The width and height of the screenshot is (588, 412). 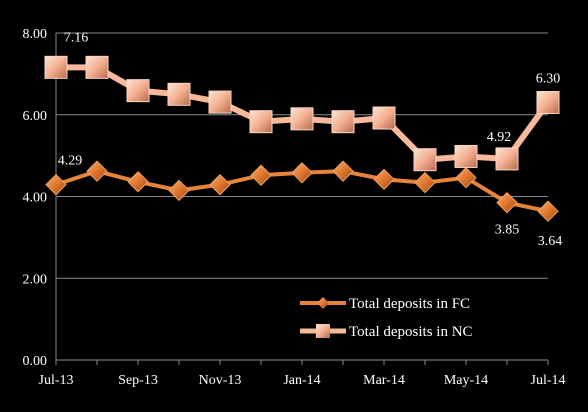 I want to click on legend-entry-nc: Total deposits in NC, so click(x=386, y=332).